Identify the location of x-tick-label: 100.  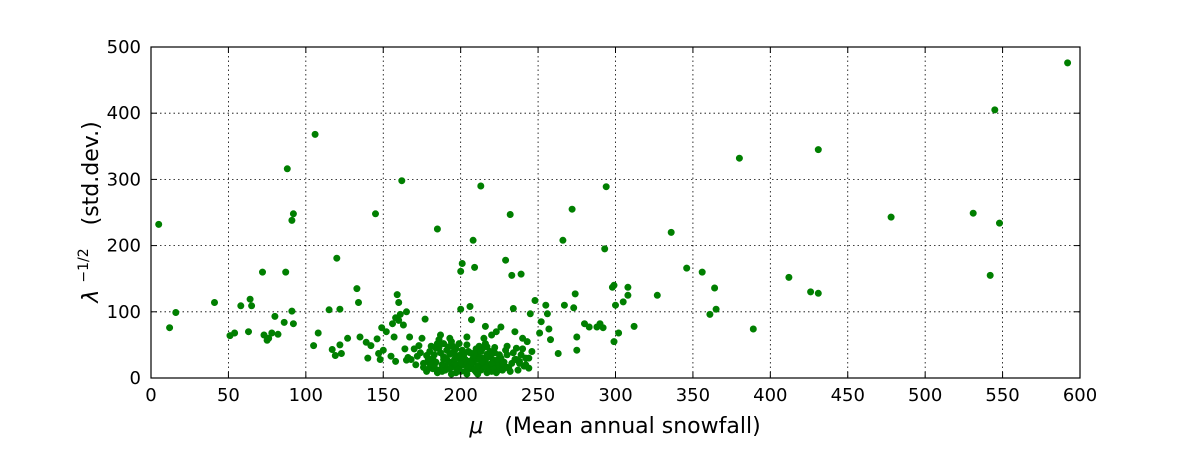
(306, 395).